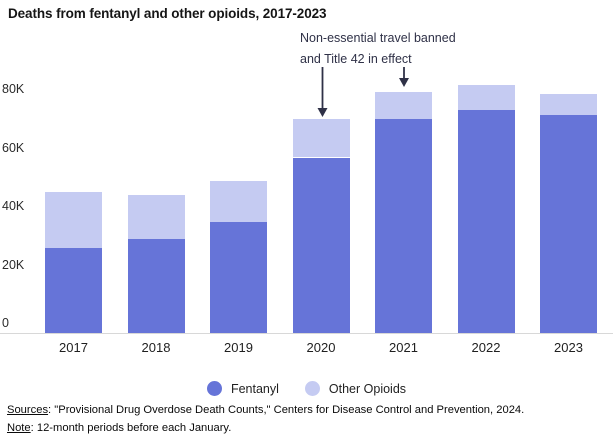 This screenshot has width=613, height=443. Describe the element at coordinates (156, 347) in the screenshot. I see `x-axis-label-2018: 2018` at that location.